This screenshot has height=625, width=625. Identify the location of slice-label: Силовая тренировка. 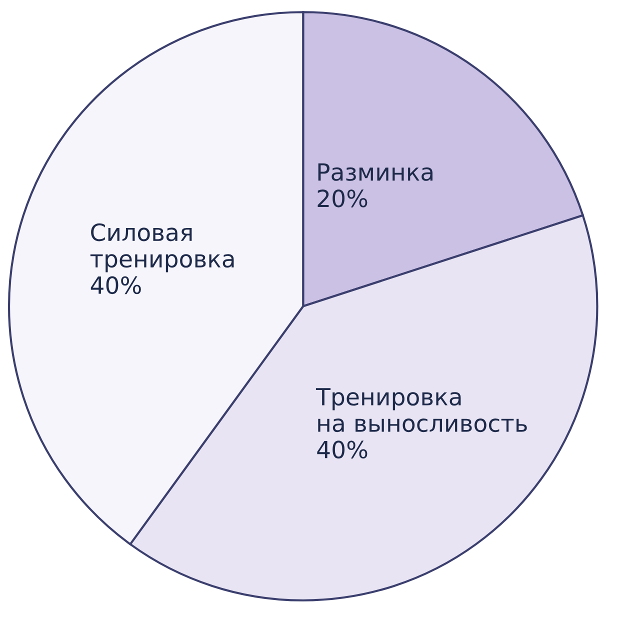
(162, 247).